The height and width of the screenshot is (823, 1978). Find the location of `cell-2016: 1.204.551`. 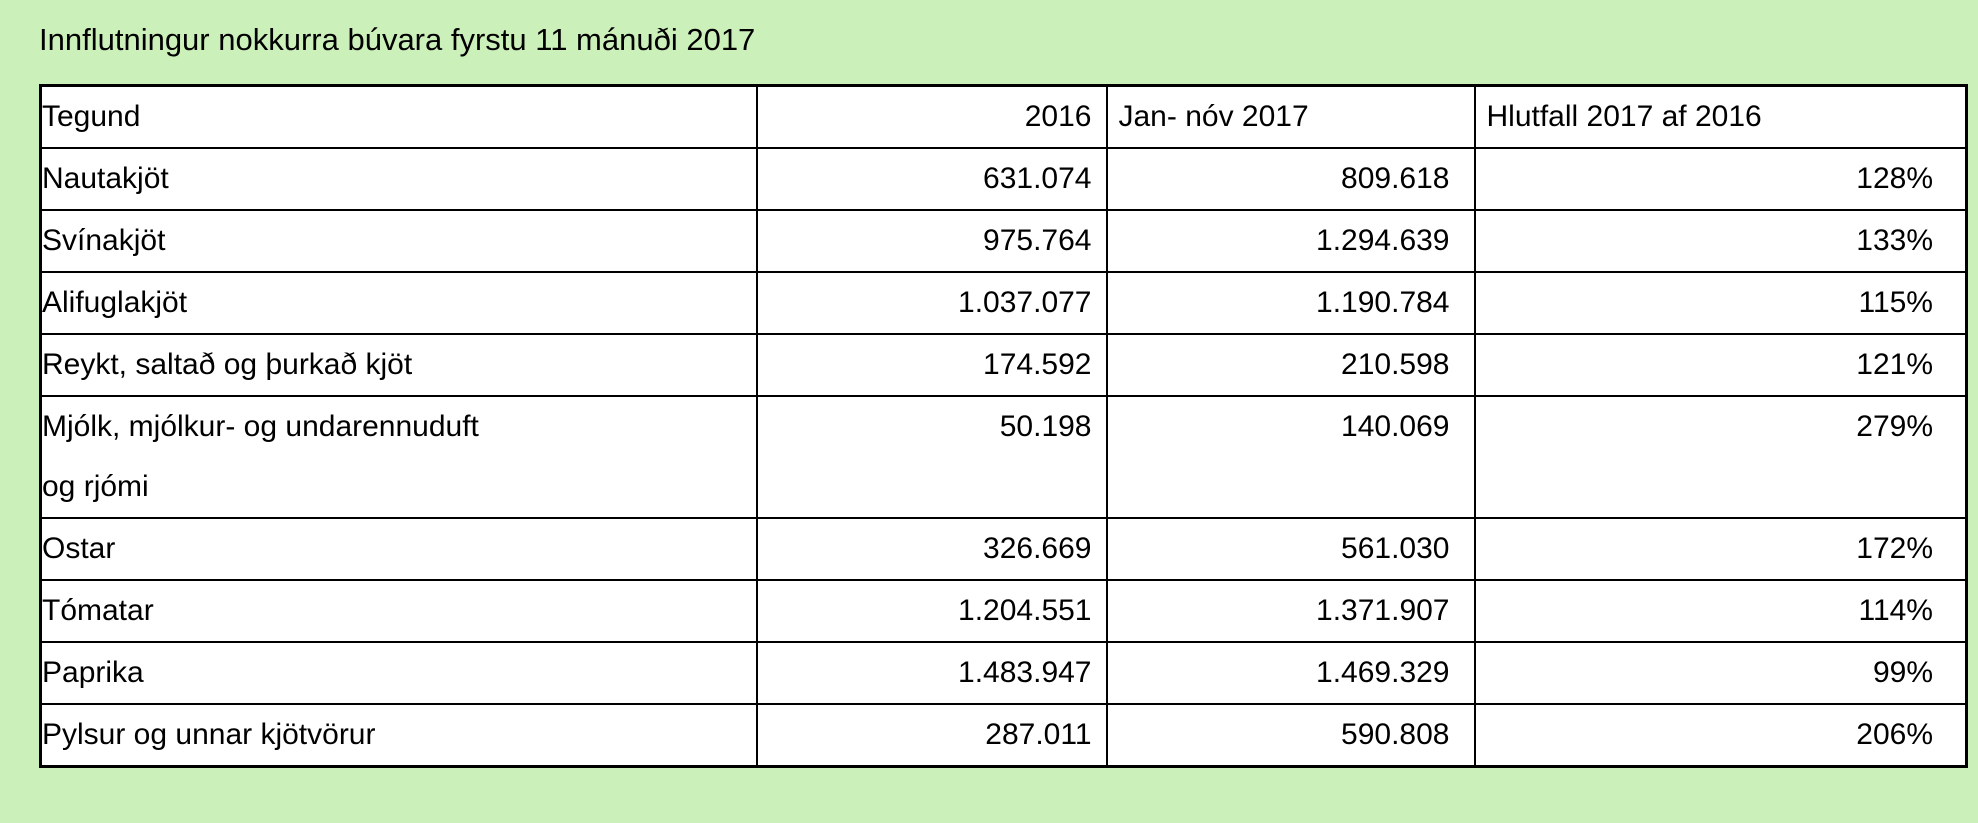

cell-2016: 1.204.551 is located at coordinates (931, 611).